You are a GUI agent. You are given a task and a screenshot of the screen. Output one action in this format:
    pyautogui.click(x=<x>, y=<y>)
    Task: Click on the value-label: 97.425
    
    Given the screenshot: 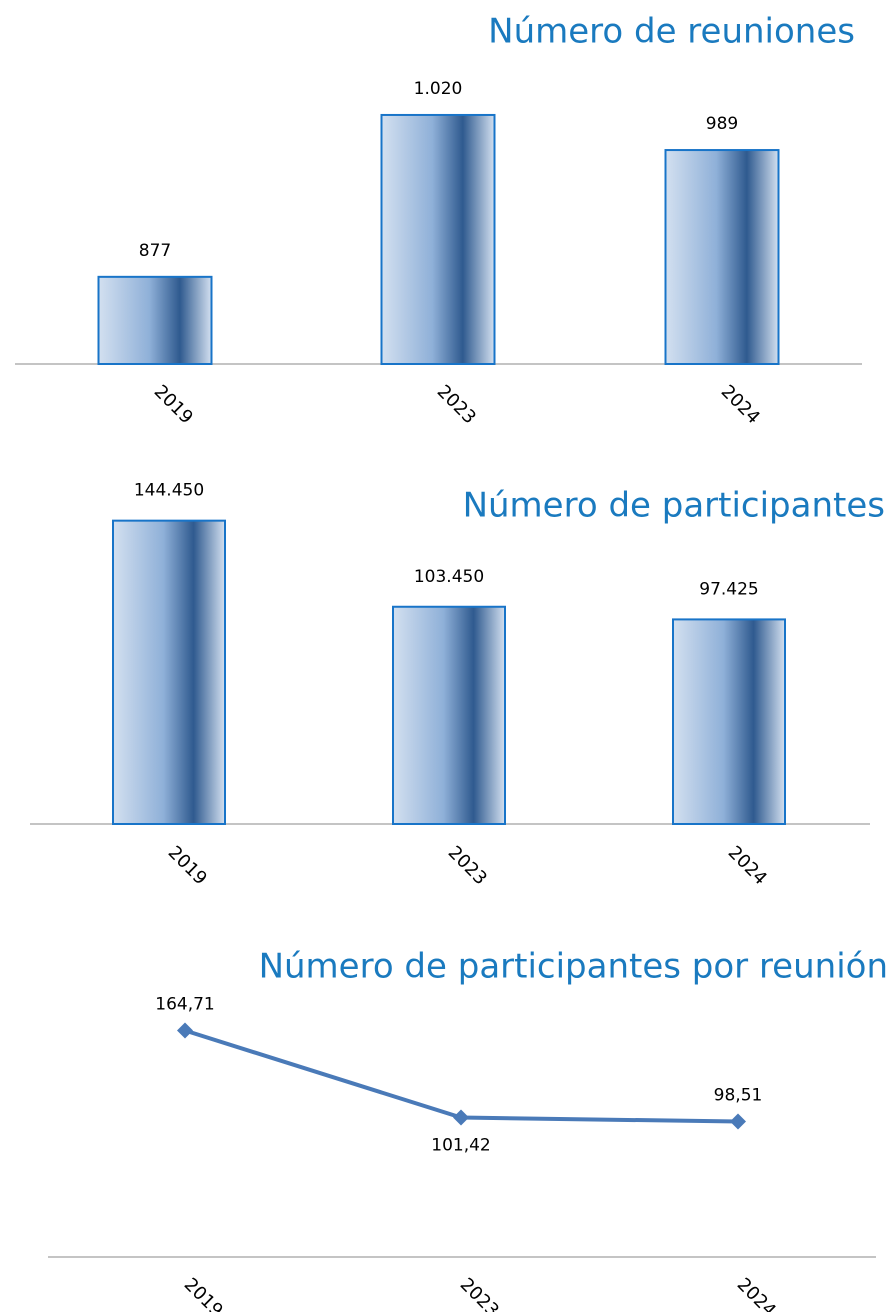 What is the action you would take?
    pyautogui.click(x=728, y=589)
    